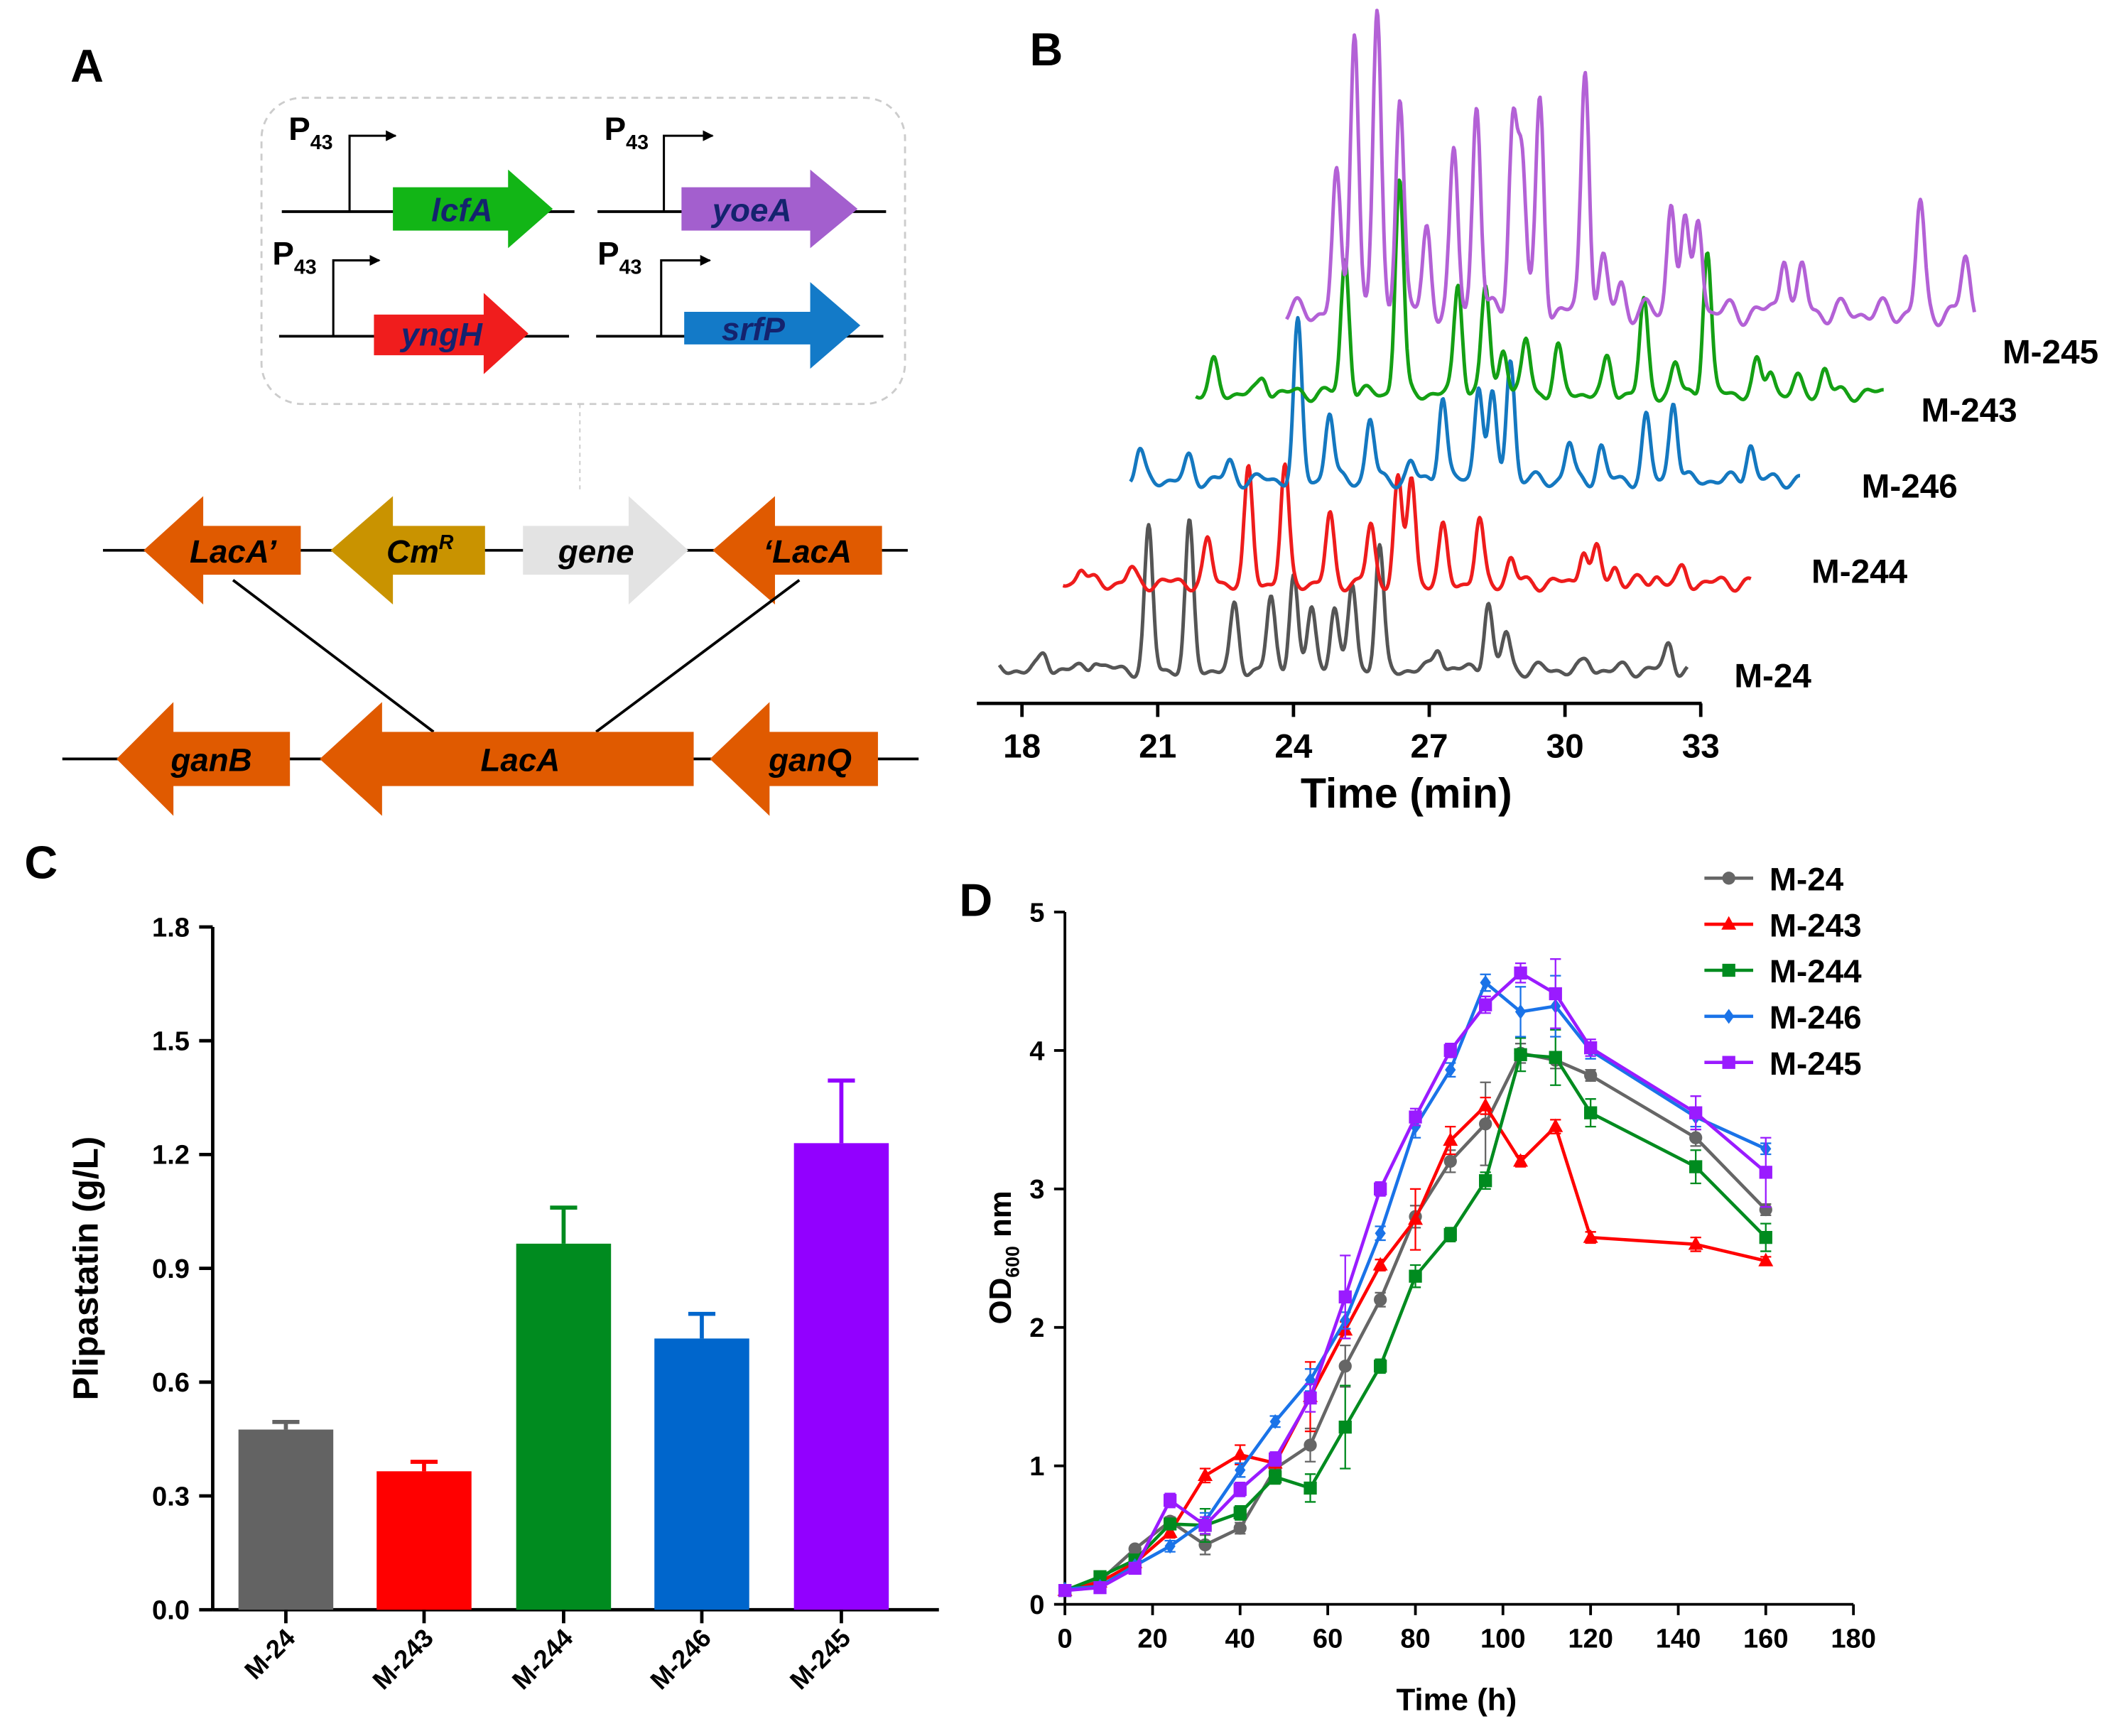 The image size is (2119, 1736). I want to click on legend-label: M-245, so click(1816, 1064).